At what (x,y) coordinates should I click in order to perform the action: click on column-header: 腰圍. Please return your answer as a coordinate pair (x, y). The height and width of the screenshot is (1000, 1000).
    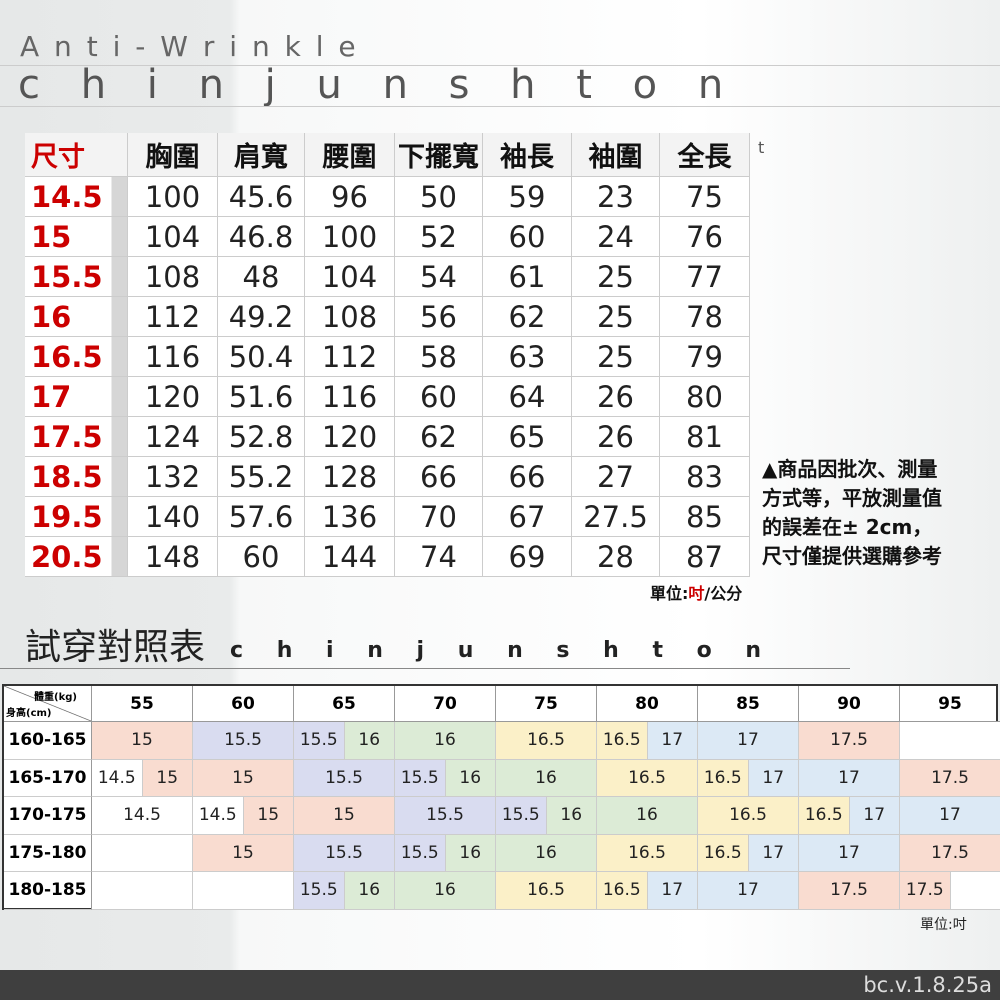
    Looking at the image, I should click on (350, 155).